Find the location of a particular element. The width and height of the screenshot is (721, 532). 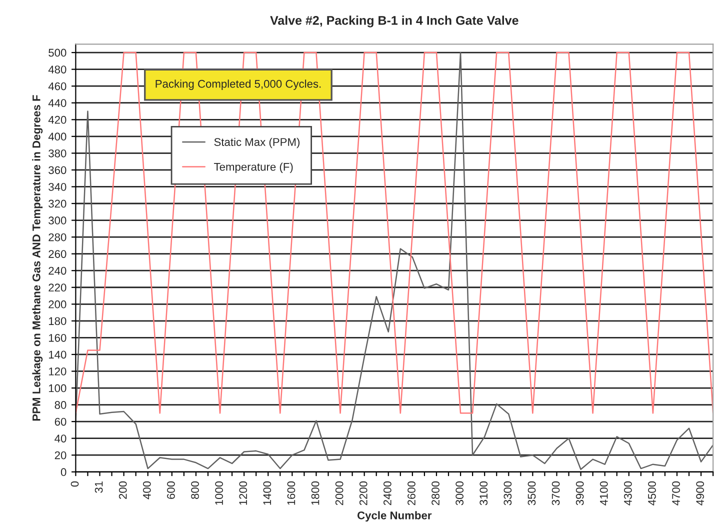

x-tick-label: 2600 is located at coordinates (412, 493).